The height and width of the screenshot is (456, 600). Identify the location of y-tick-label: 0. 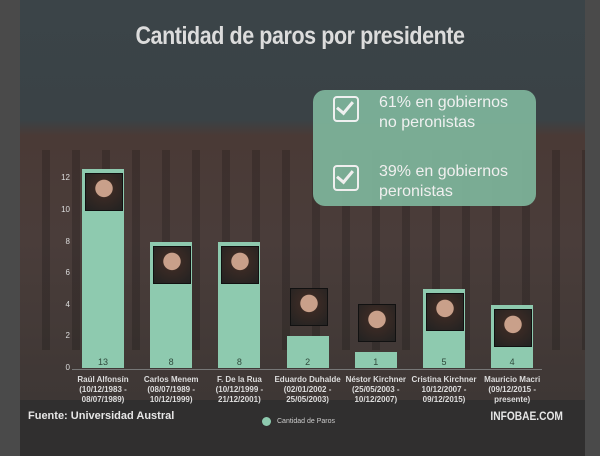
(67, 367).